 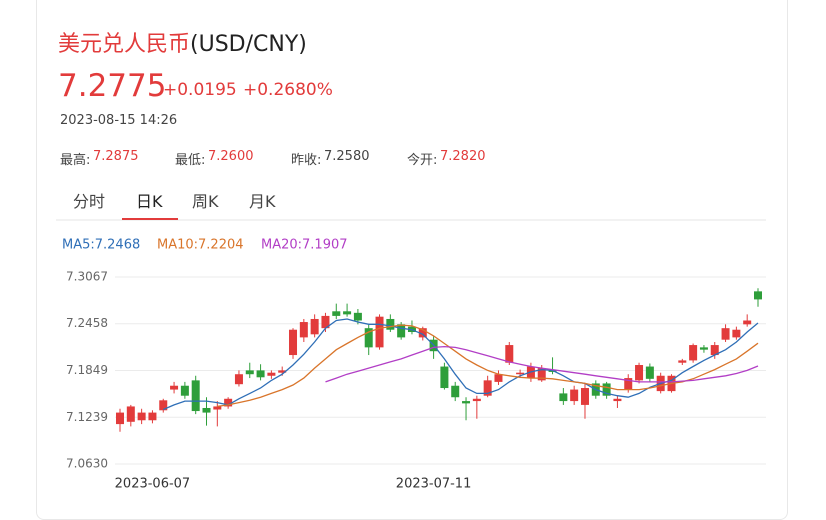 What do you see at coordinates (304, 245) in the screenshot?
I see `legend-entry: MA20:7.1907` at bounding box center [304, 245].